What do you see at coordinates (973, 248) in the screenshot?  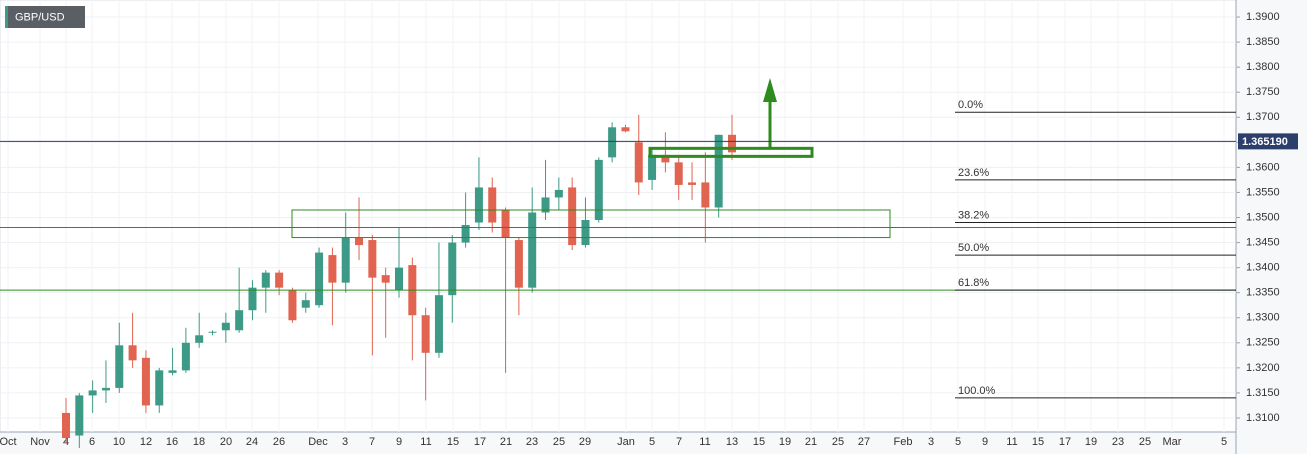 I see `fib-label: 50.0%` at bounding box center [973, 248].